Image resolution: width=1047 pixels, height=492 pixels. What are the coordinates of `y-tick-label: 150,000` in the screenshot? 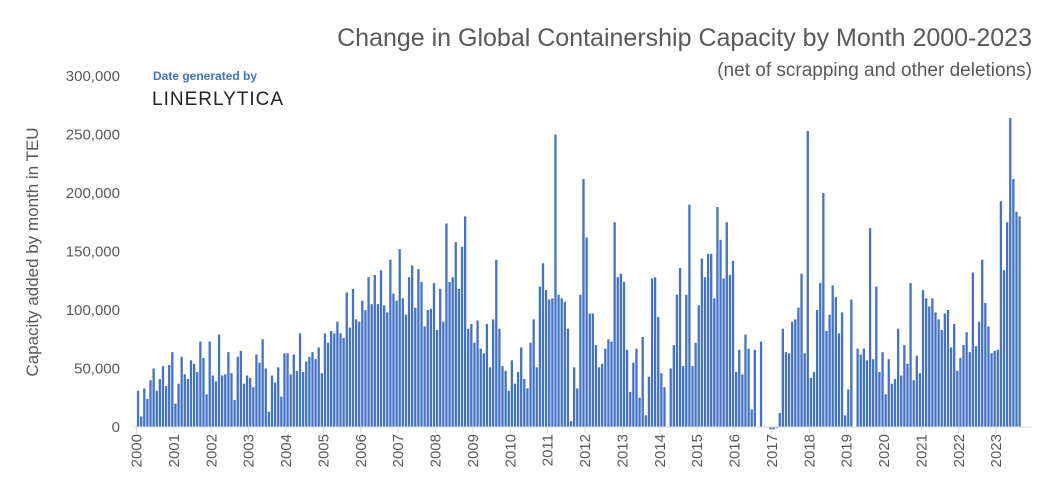 It's located at (93, 252).